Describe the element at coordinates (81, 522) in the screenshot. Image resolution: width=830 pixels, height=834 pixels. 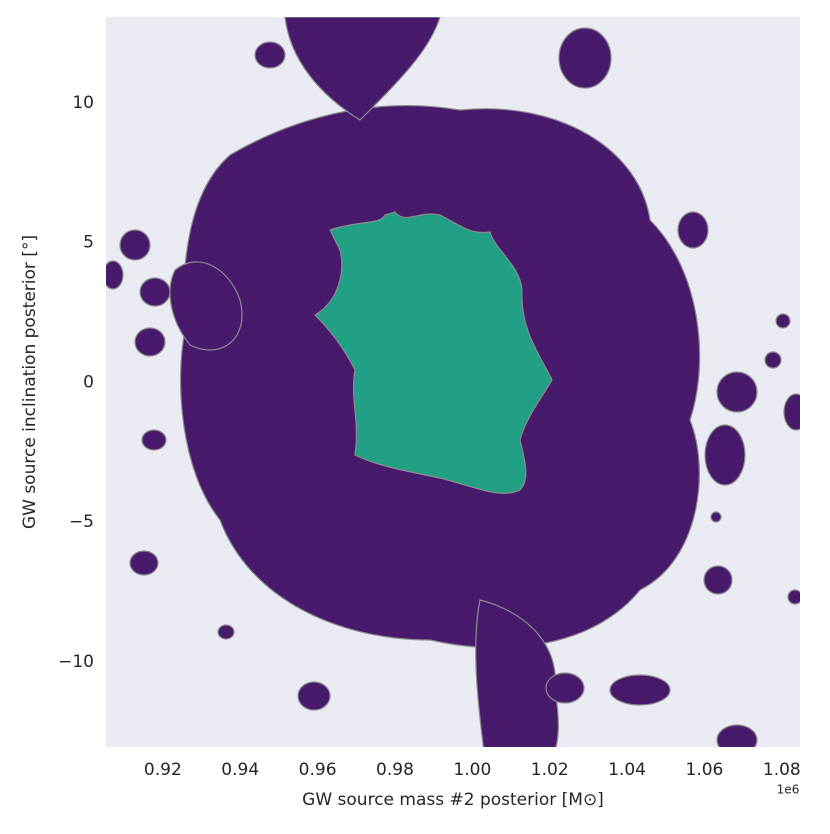
I see `y-tick-label: −5` at that location.